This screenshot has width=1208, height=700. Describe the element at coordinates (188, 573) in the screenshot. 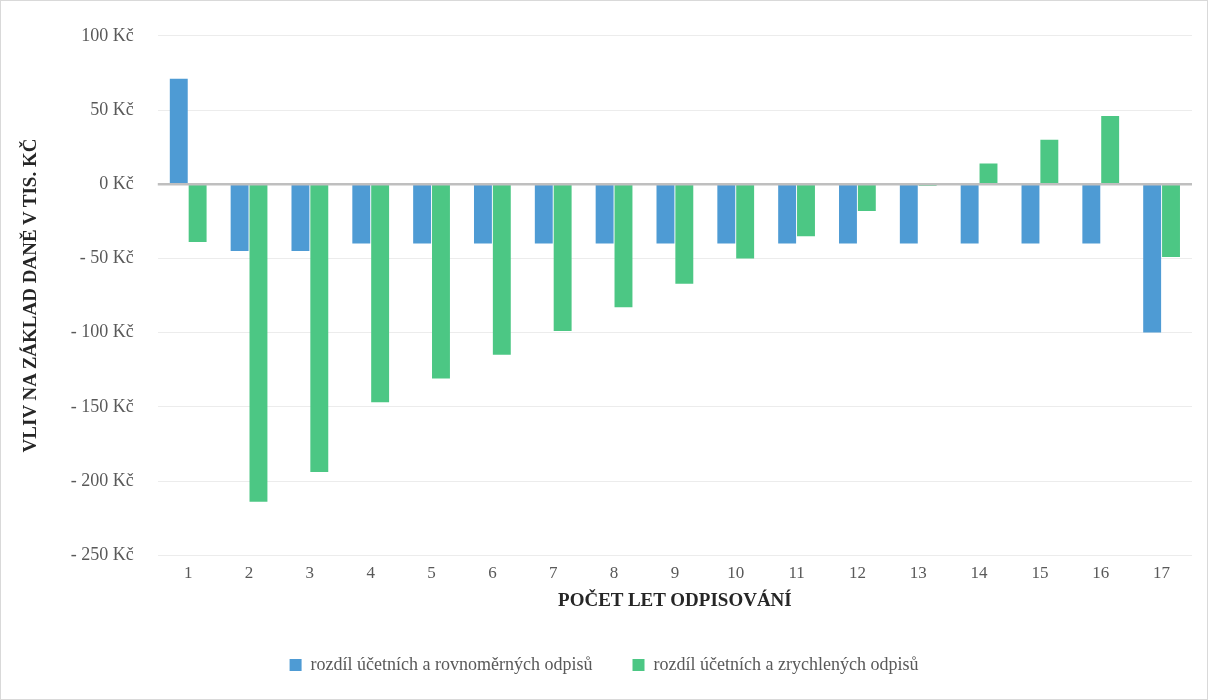

I see `x-tick-label: 1` at that location.